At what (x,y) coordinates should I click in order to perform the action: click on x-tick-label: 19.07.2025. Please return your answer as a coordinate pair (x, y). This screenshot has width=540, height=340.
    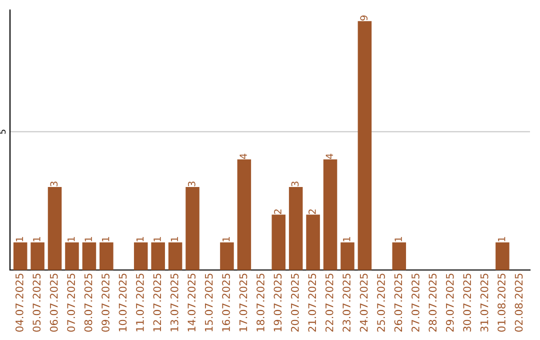
    Looking at the image, I should click on (278, 303).